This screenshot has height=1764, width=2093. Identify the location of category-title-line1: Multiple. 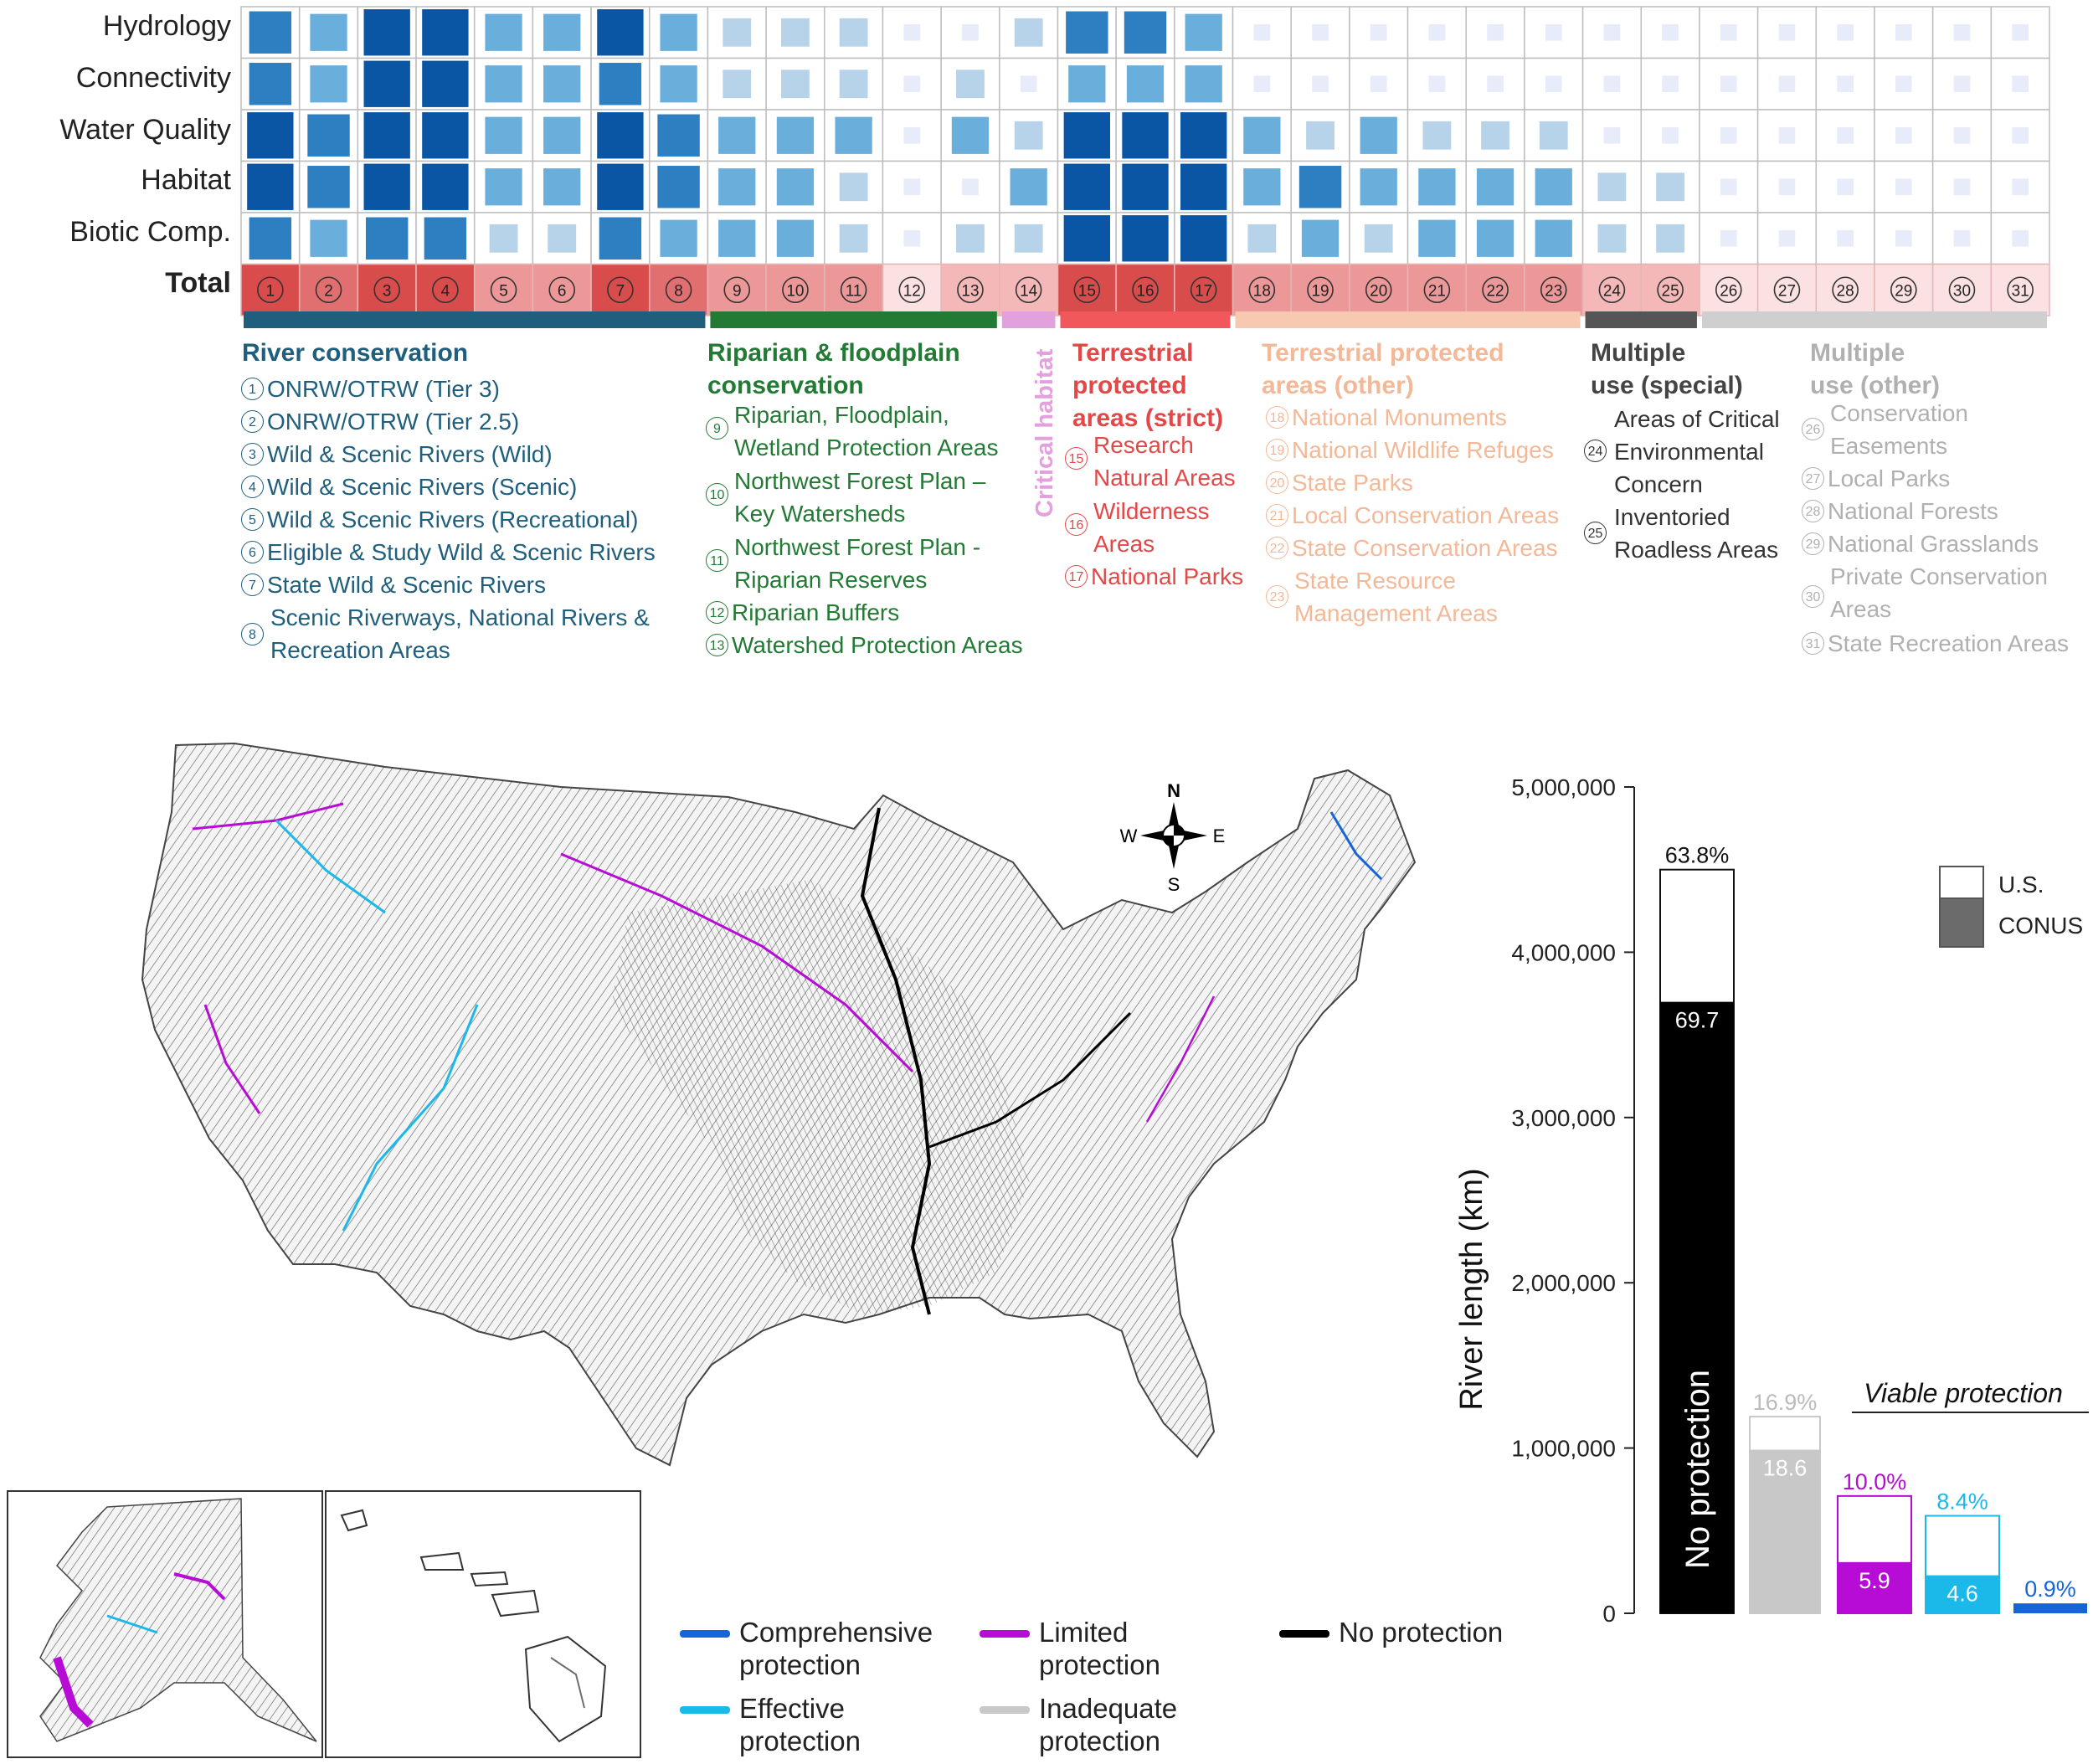
(1638, 353).